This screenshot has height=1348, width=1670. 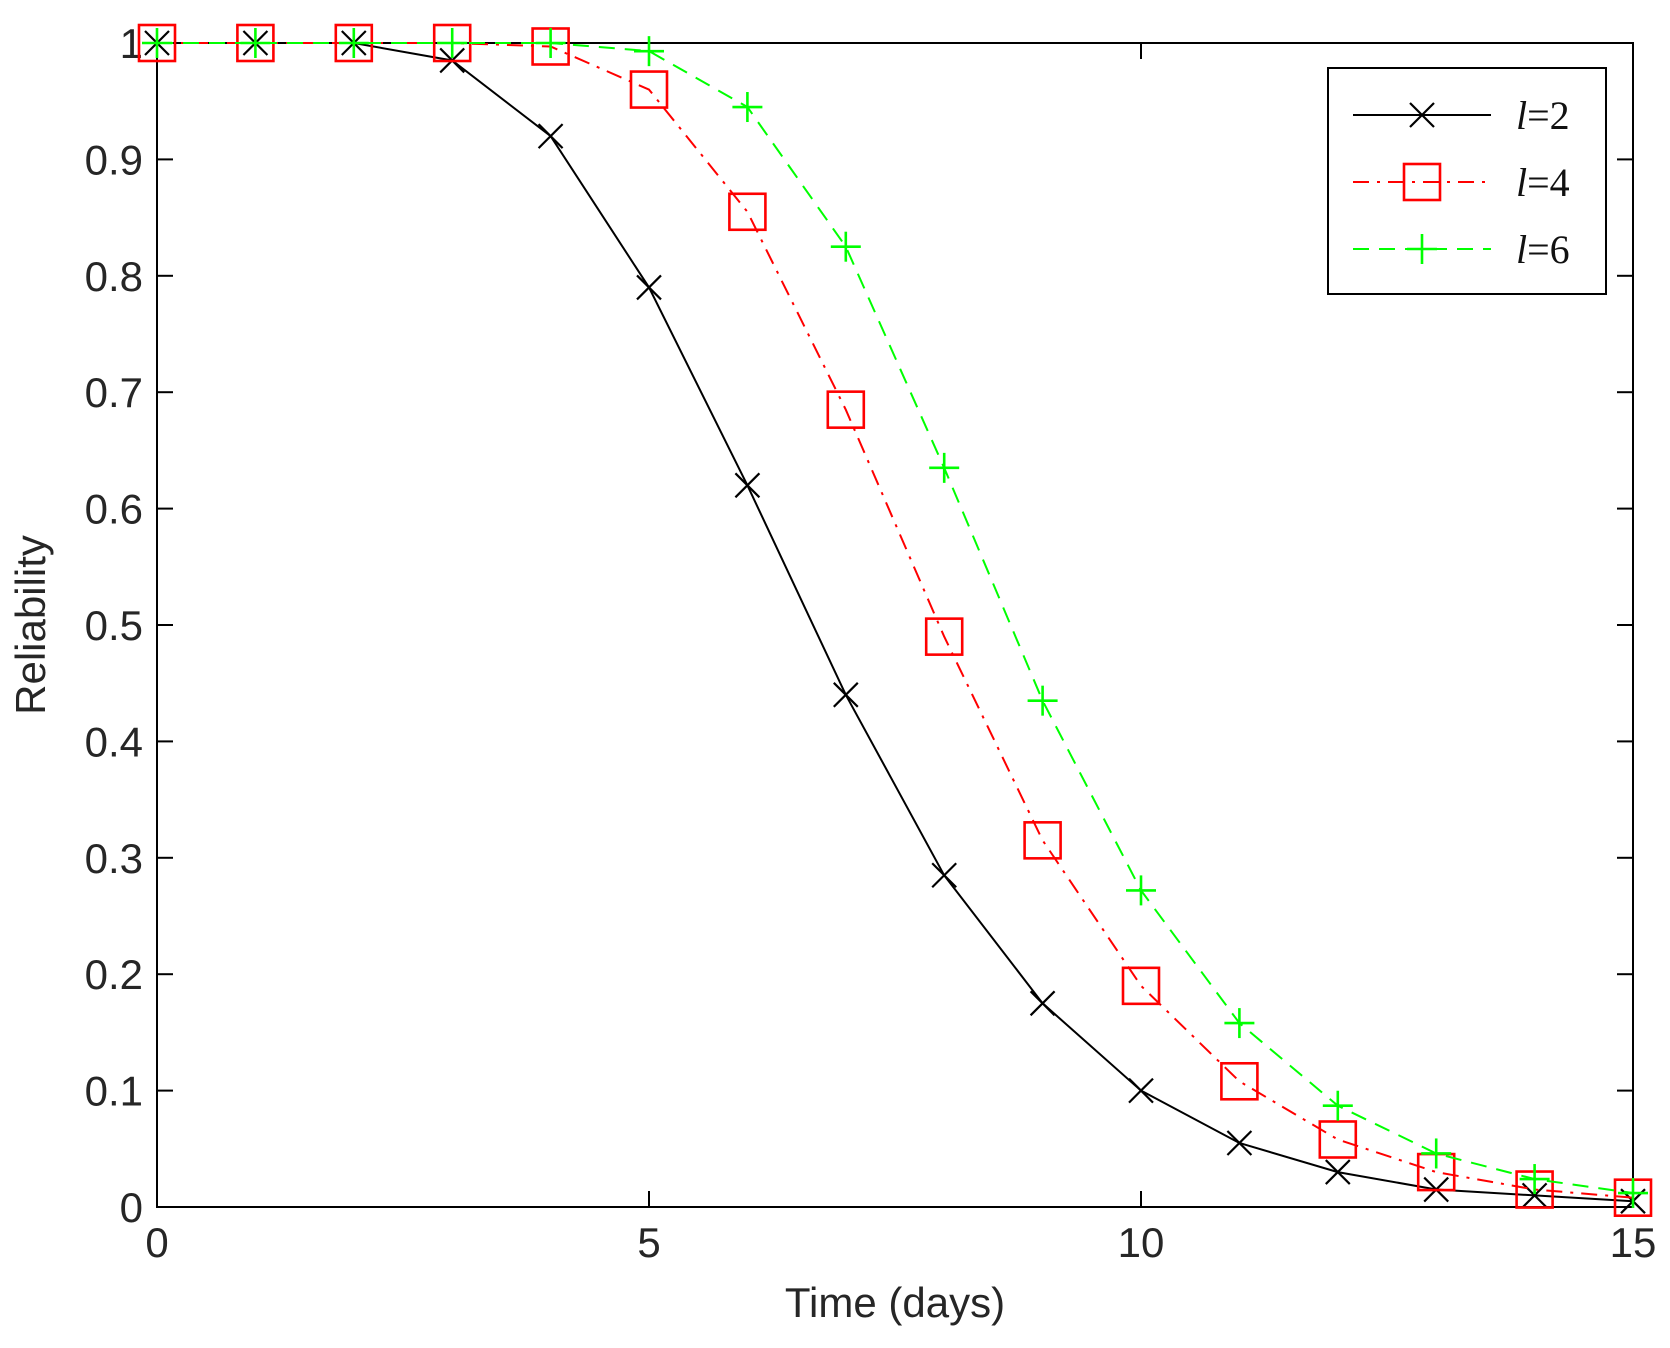 What do you see at coordinates (131, 1207) in the screenshot?
I see `y-tick-label: 0` at bounding box center [131, 1207].